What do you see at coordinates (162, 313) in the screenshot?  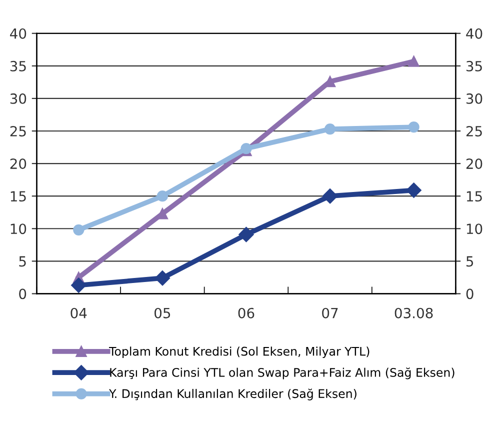 I see `x-tick-label: 05` at bounding box center [162, 313].